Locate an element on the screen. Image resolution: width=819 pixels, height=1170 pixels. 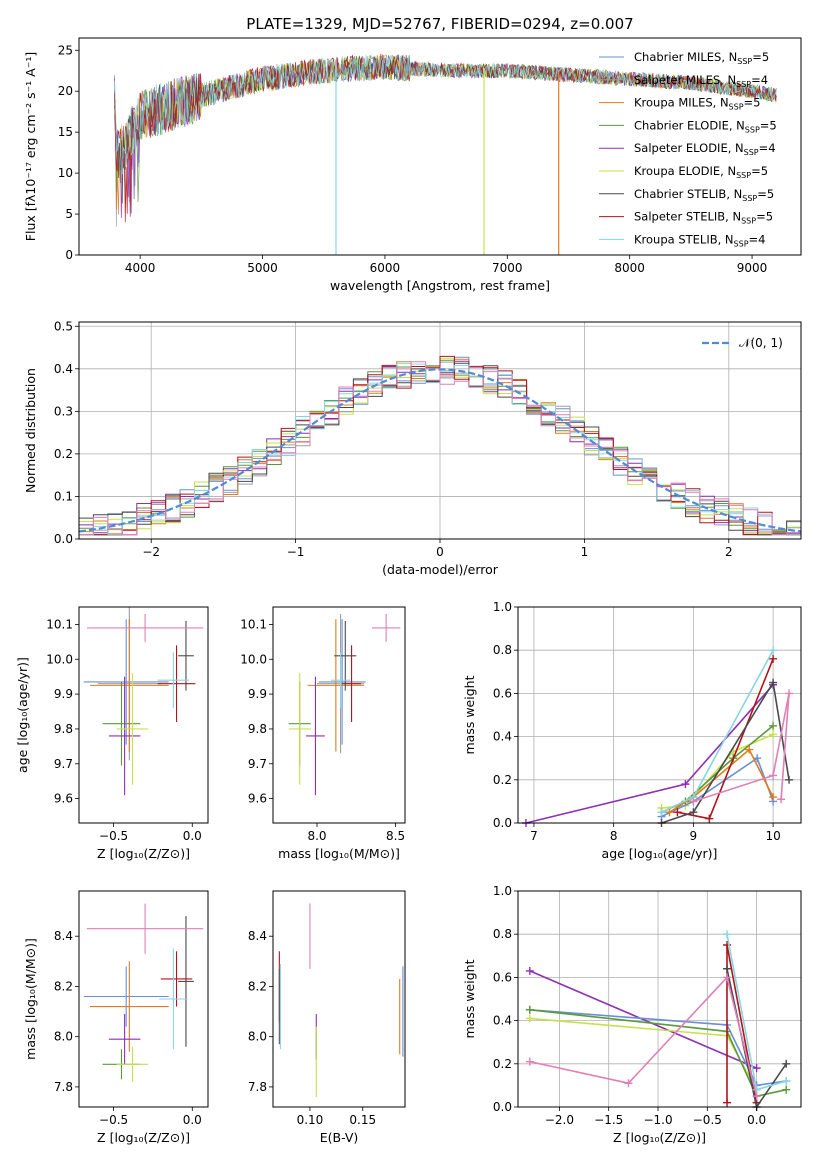
x-tick-label: 0.10 is located at coordinates (310, 1120).